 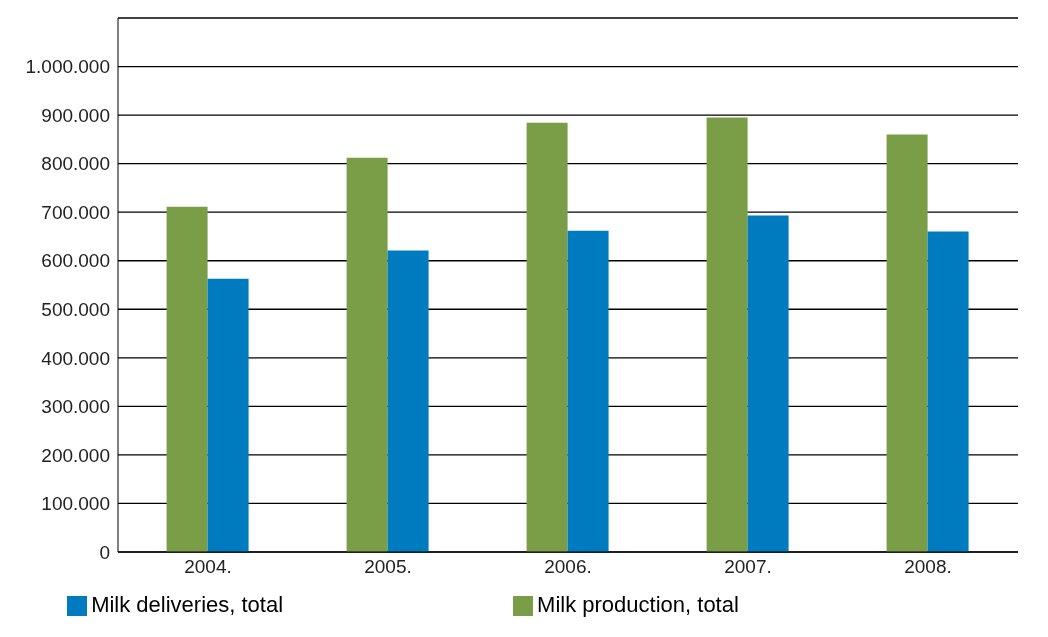 I want to click on x-tick-label: 2004., so click(x=208, y=567).